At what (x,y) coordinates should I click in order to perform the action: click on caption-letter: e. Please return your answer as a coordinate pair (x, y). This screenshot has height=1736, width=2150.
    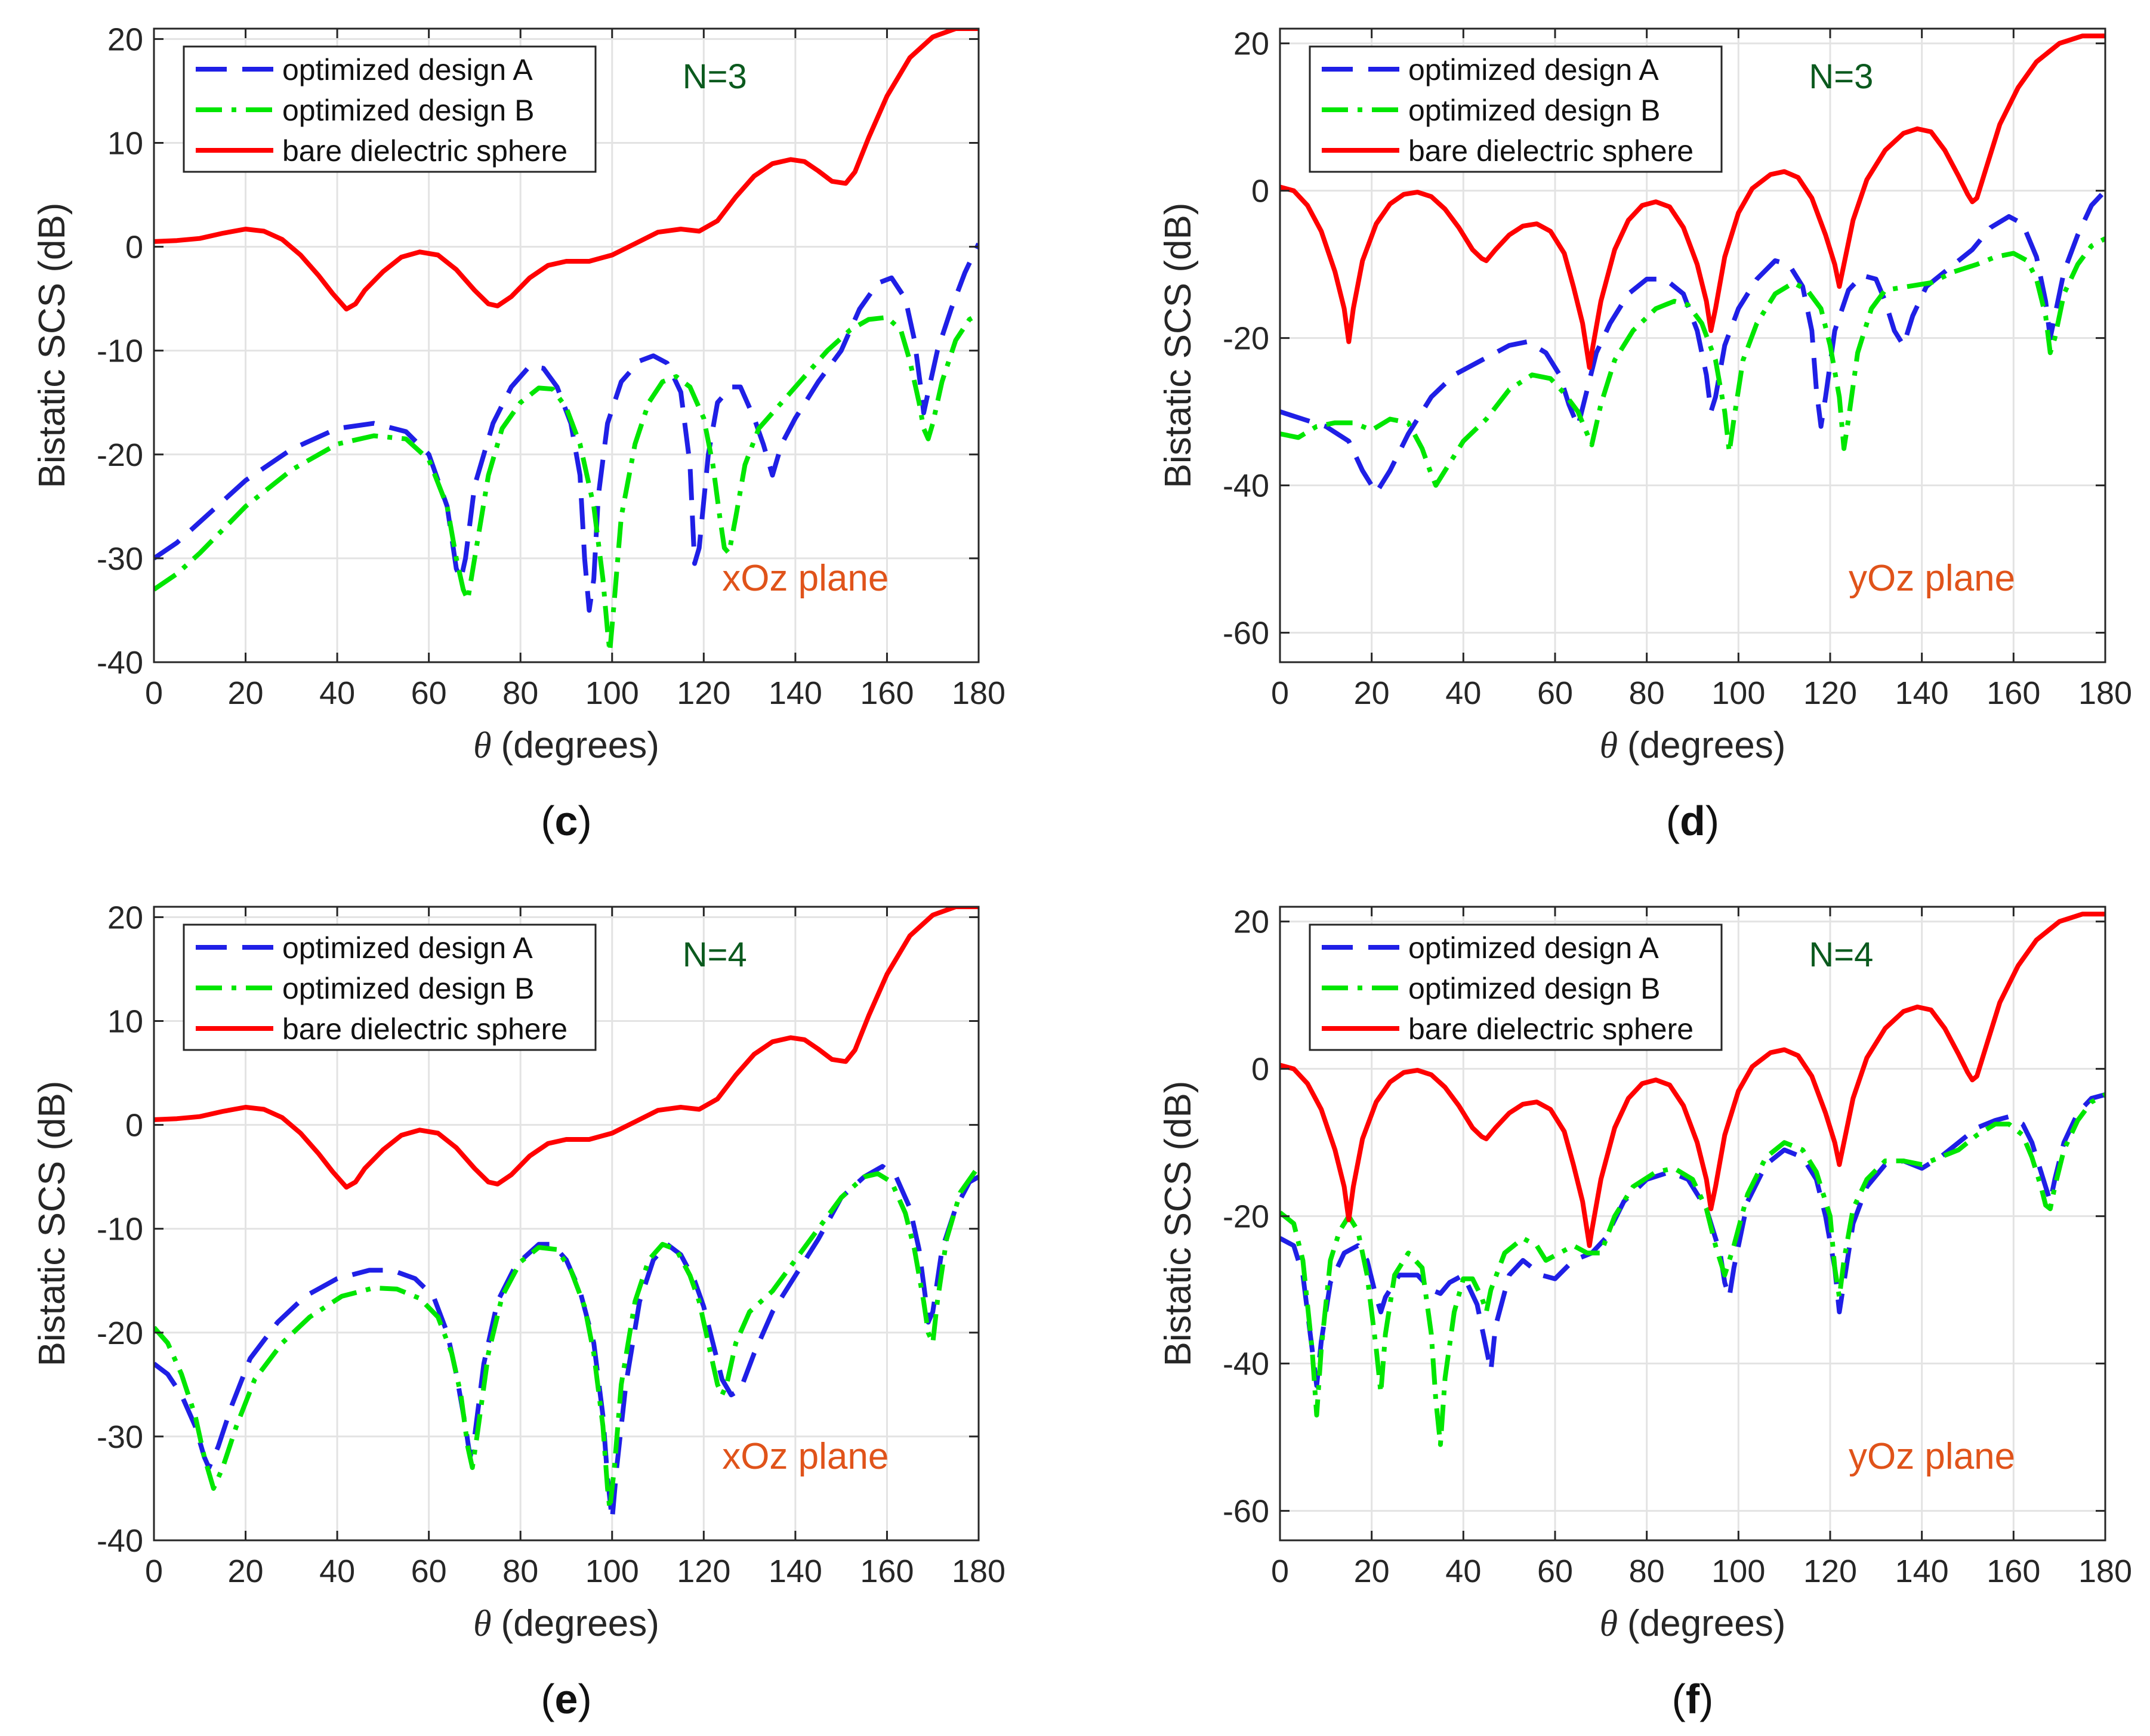
    Looking at the image, I should click on (566, 1699).